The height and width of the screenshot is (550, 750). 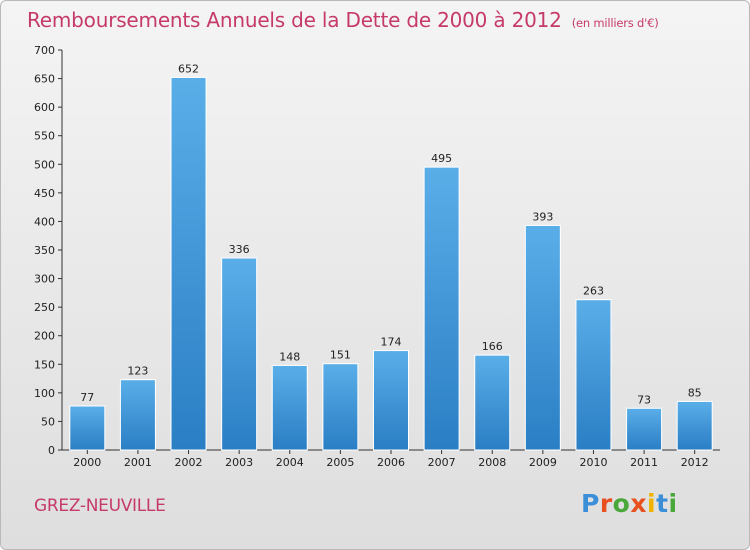 I want to click on logo-letter: P, so click(x=590, y=503).